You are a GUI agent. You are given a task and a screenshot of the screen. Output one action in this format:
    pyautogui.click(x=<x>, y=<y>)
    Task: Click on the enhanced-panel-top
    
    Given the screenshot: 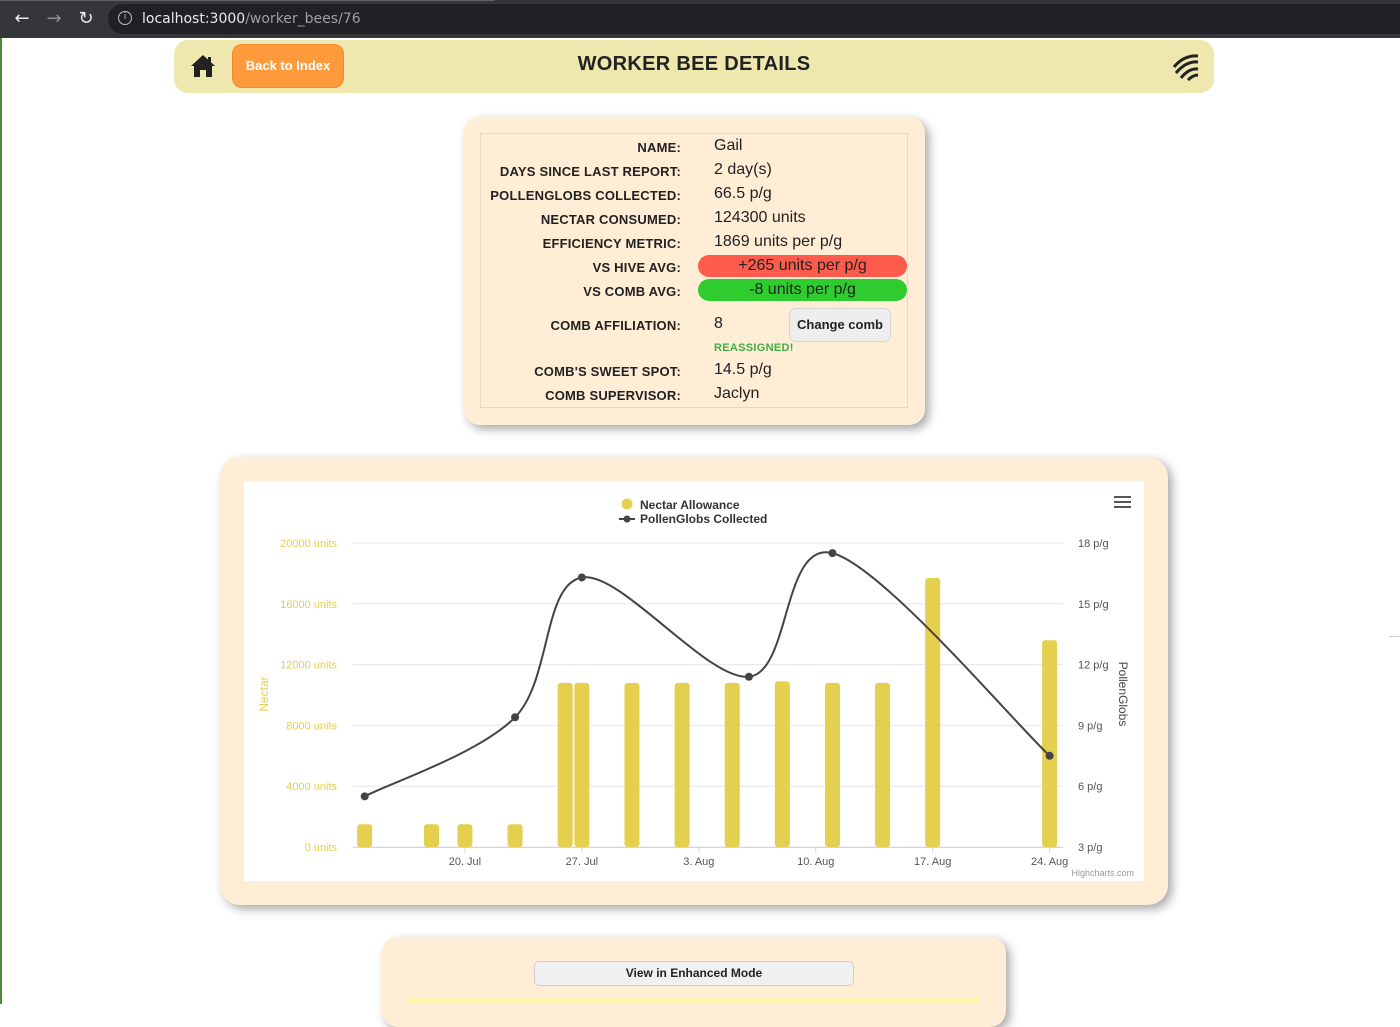 What is the action you would take?
    pyautogui.click(x=694, y=1001)
    